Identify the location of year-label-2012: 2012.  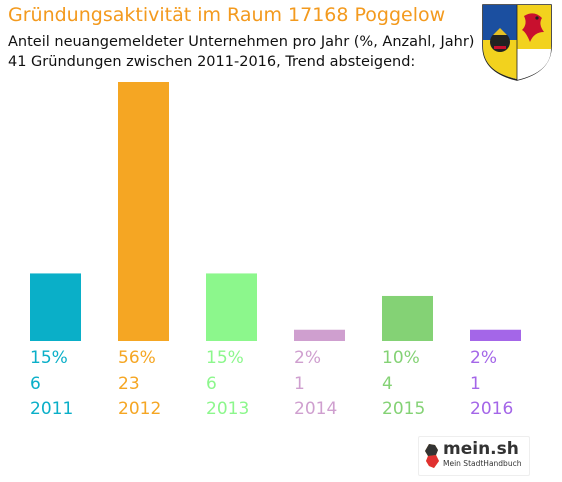
(139, 409).